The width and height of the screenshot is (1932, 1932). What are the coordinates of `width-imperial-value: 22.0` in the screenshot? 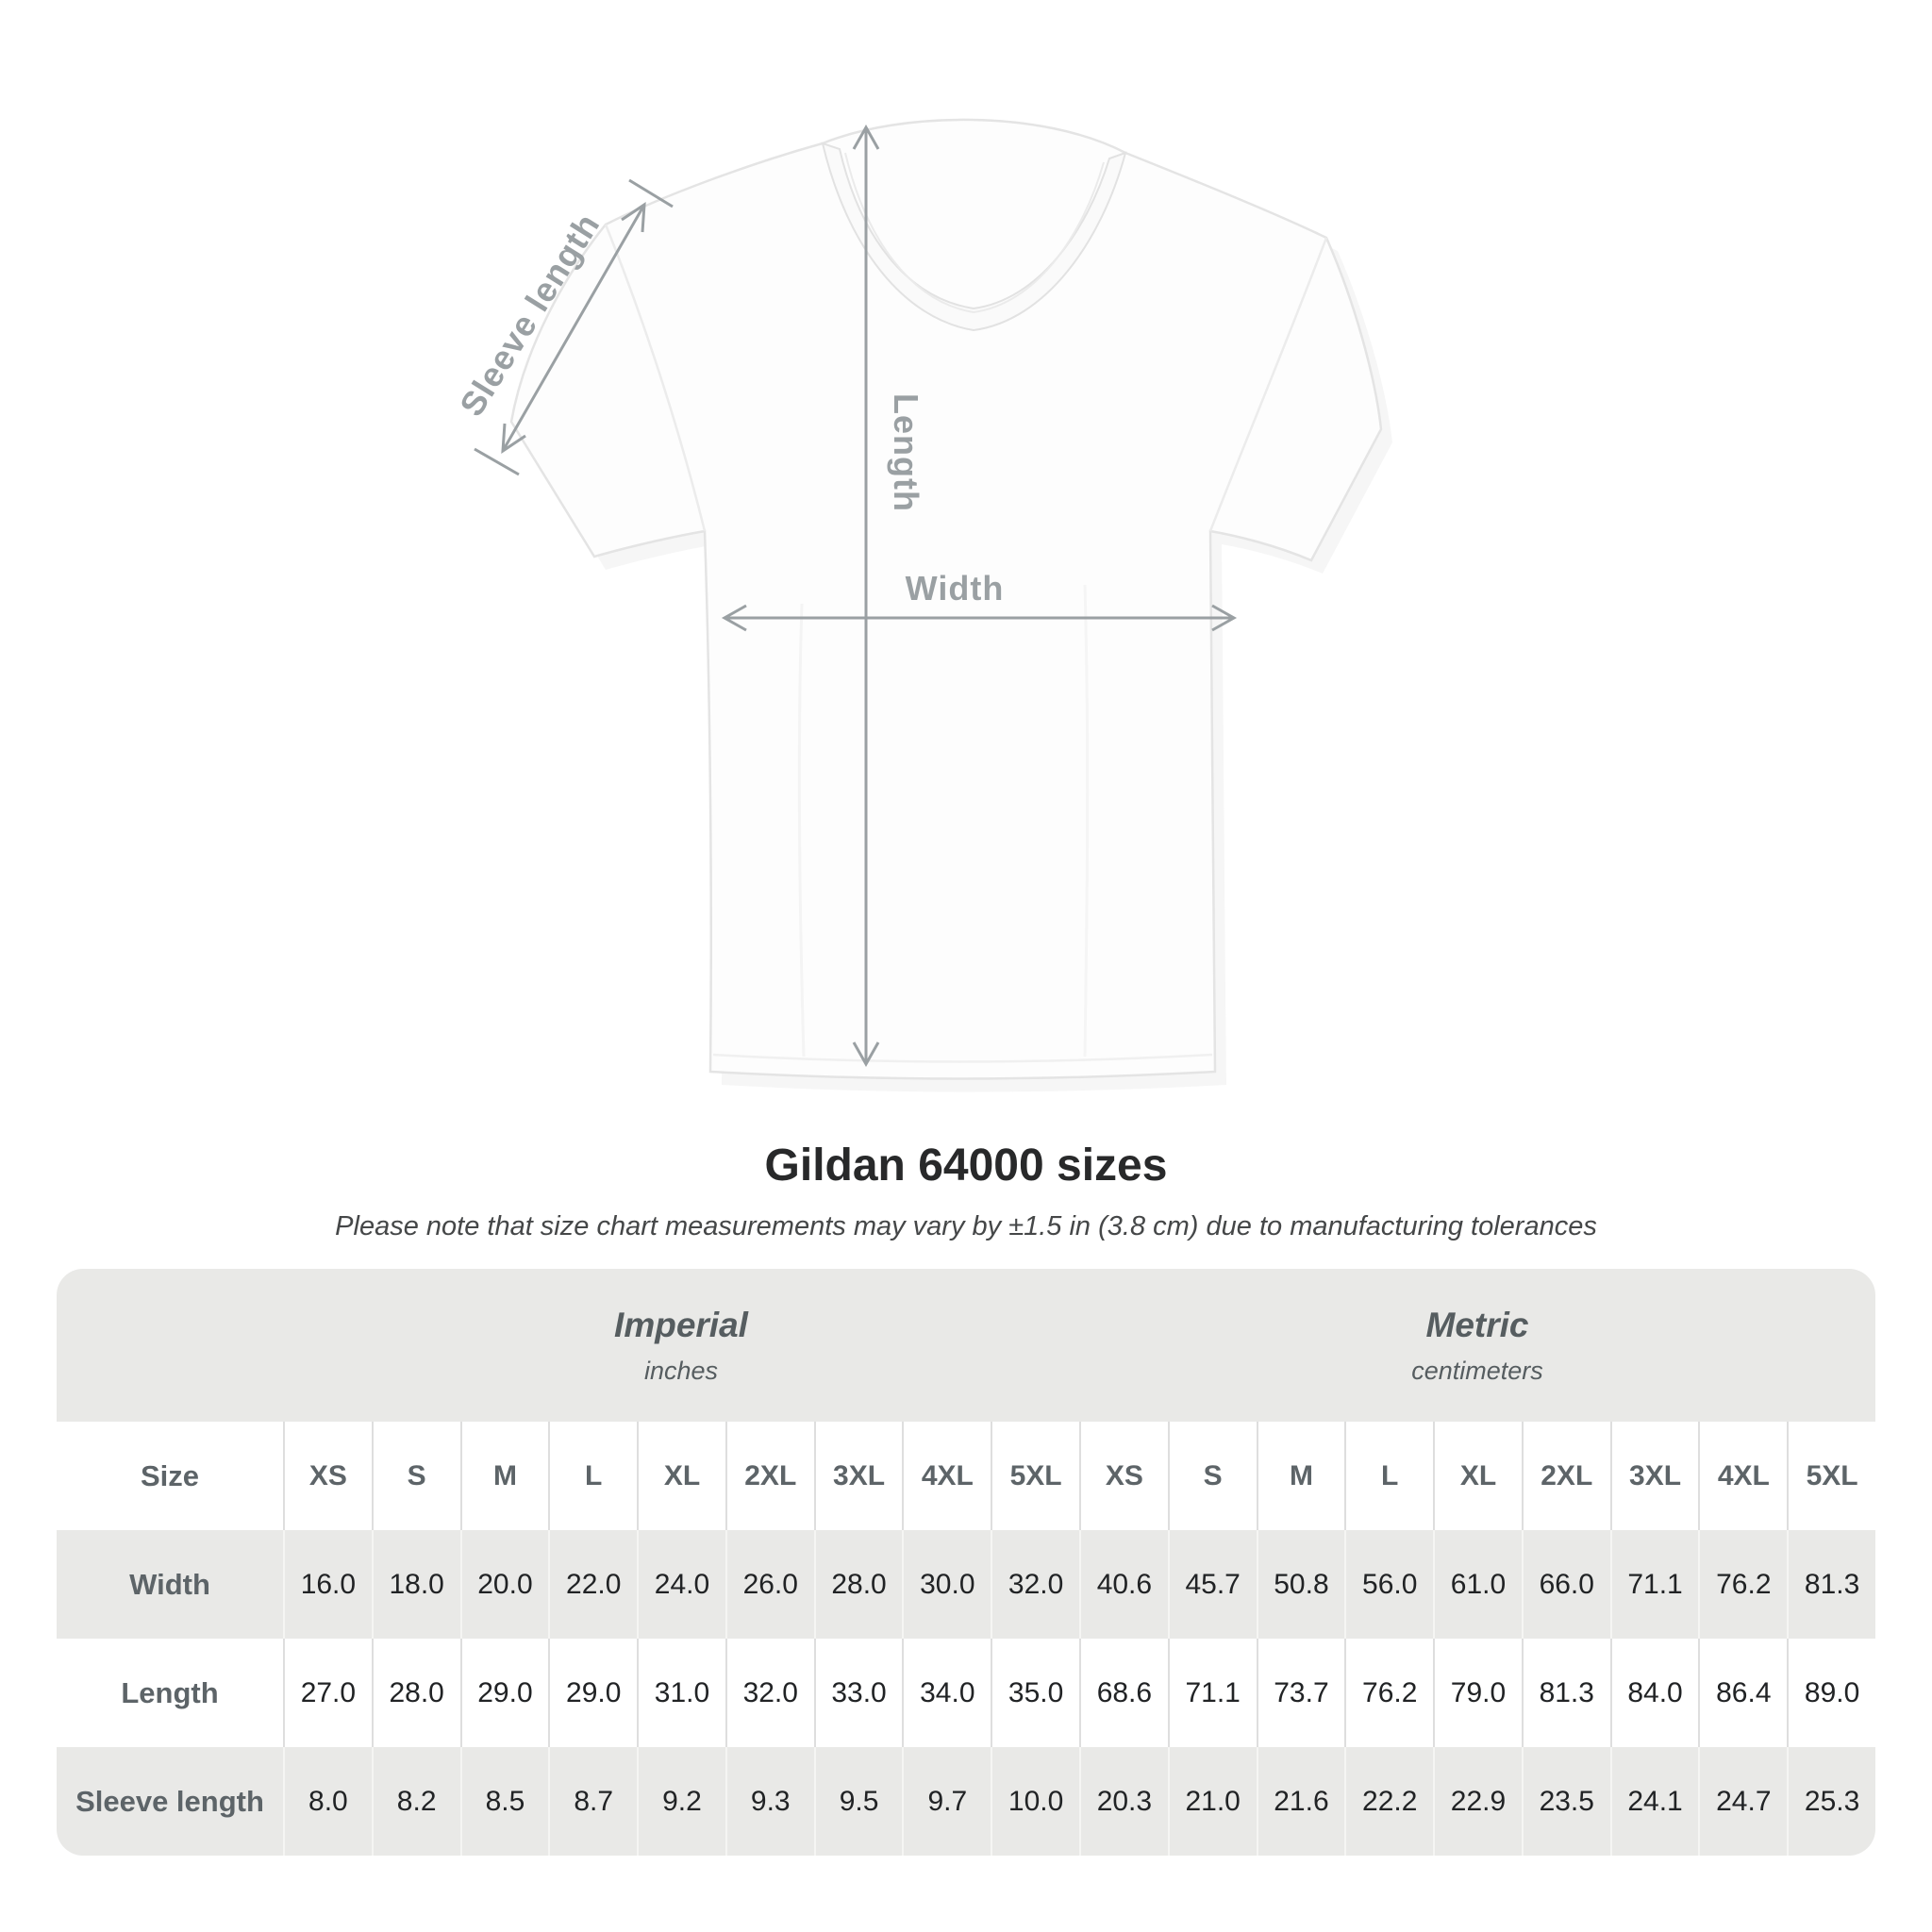 It's located at (593, 1584).